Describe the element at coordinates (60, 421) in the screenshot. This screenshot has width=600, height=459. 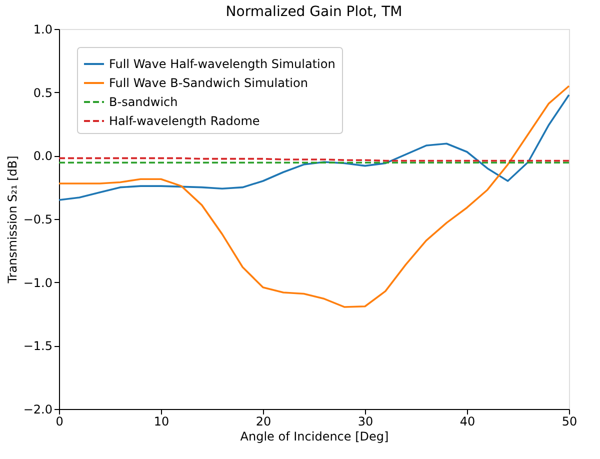
I see `x-tick-label: 0` at that location.